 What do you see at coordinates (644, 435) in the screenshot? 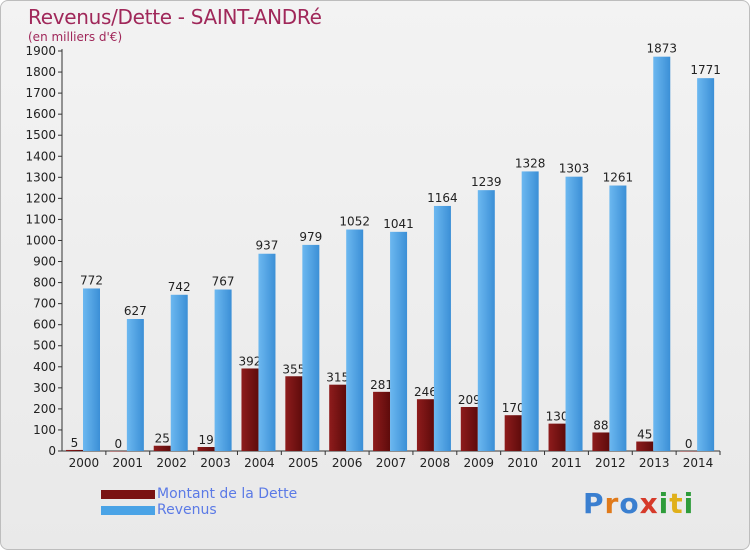
I see `data-label-dette: 45` at bounding box center [644, 435].